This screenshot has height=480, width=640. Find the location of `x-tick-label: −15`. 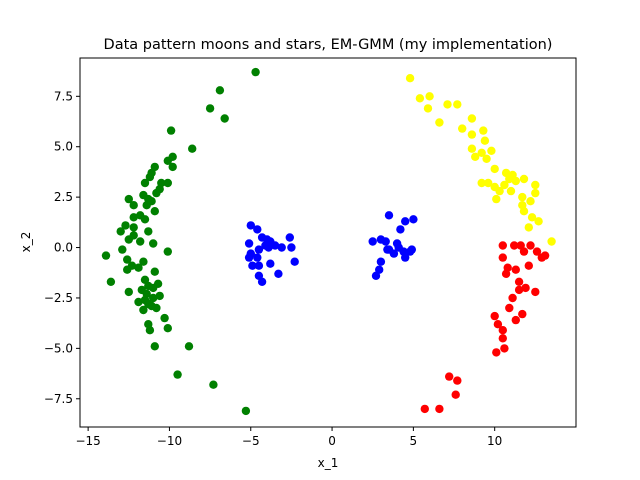

x-tick-label: −15 is located at coordinates (87, 441).